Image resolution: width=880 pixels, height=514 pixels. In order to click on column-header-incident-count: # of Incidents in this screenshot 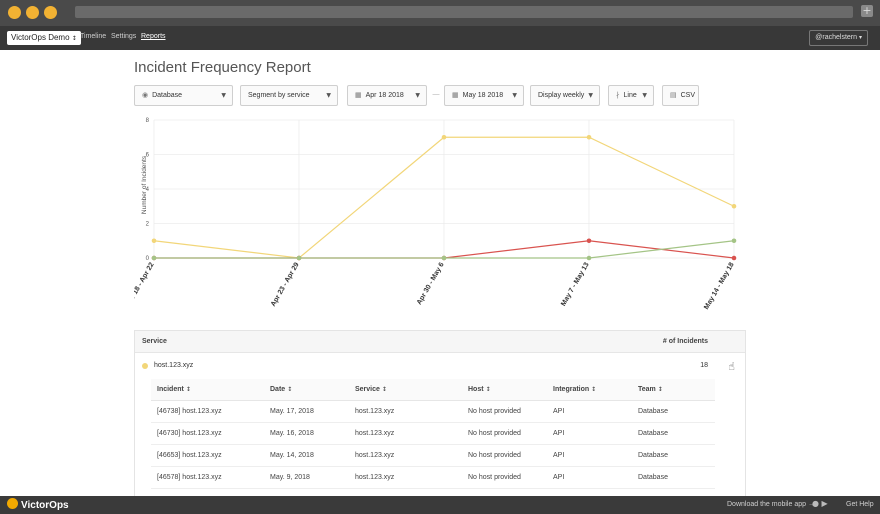, I will do `click(685, 341)`.